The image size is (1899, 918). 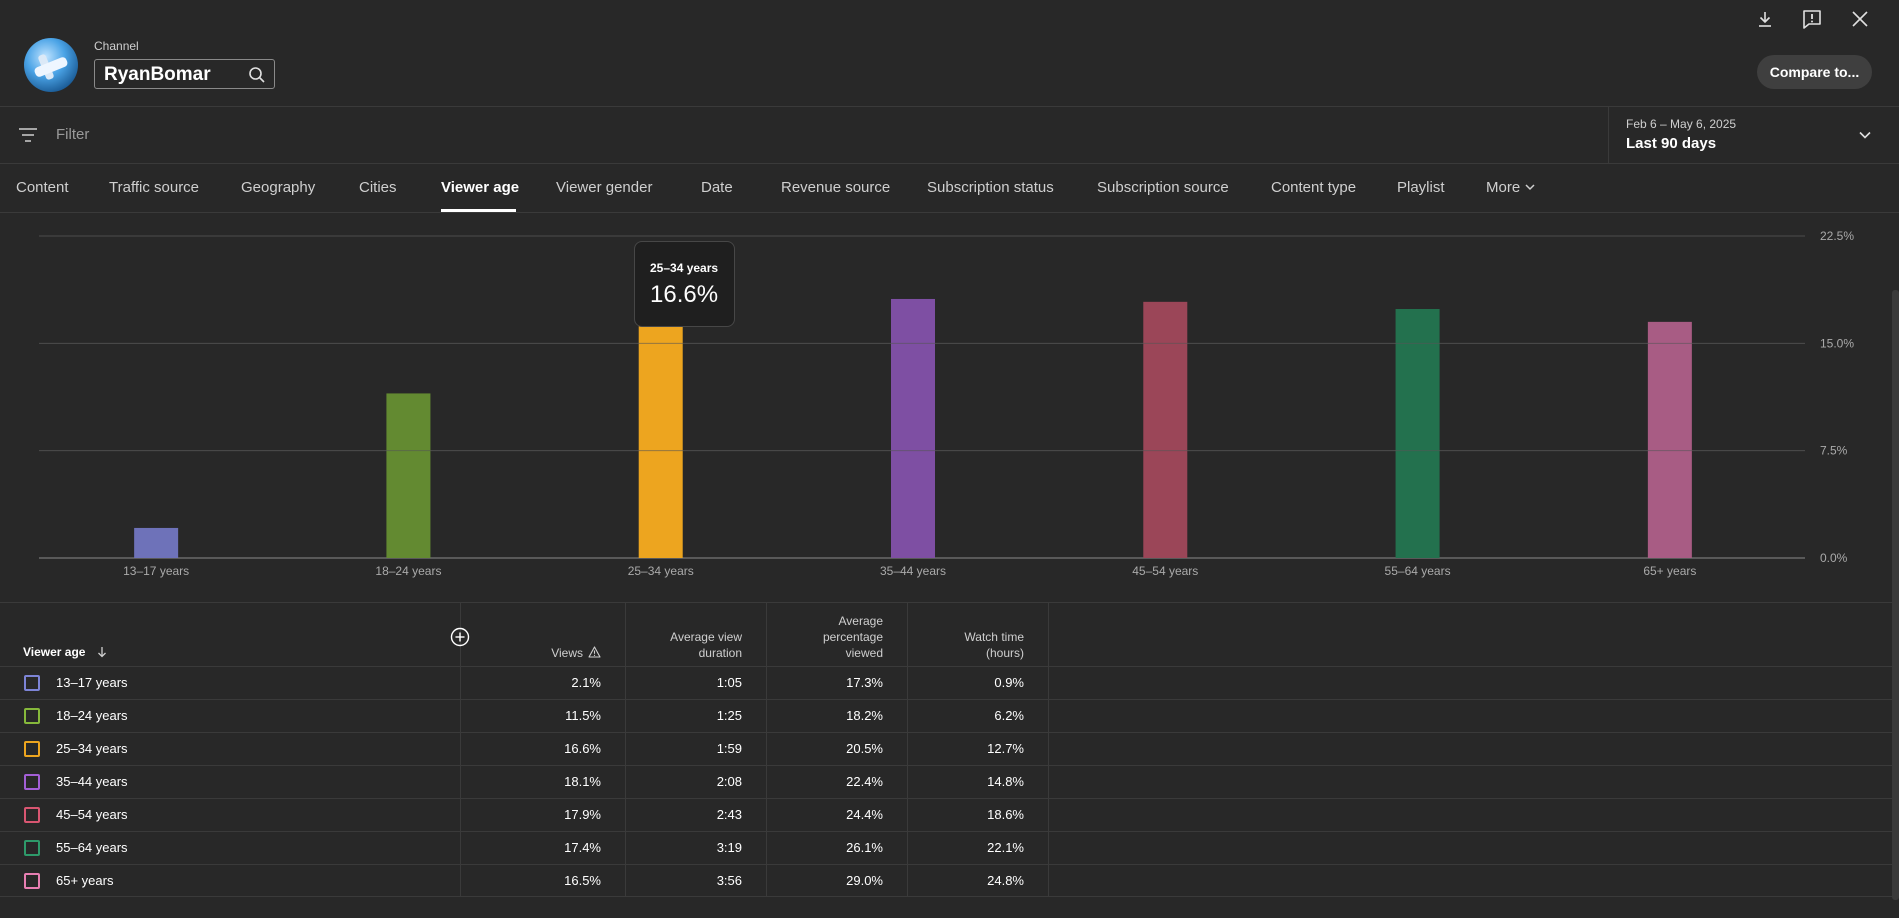 What do you see at coordinates (1005, 880) in the screenshot?
I see `cell-watch-time: 24.8%` at bounding box center [1005, 880].